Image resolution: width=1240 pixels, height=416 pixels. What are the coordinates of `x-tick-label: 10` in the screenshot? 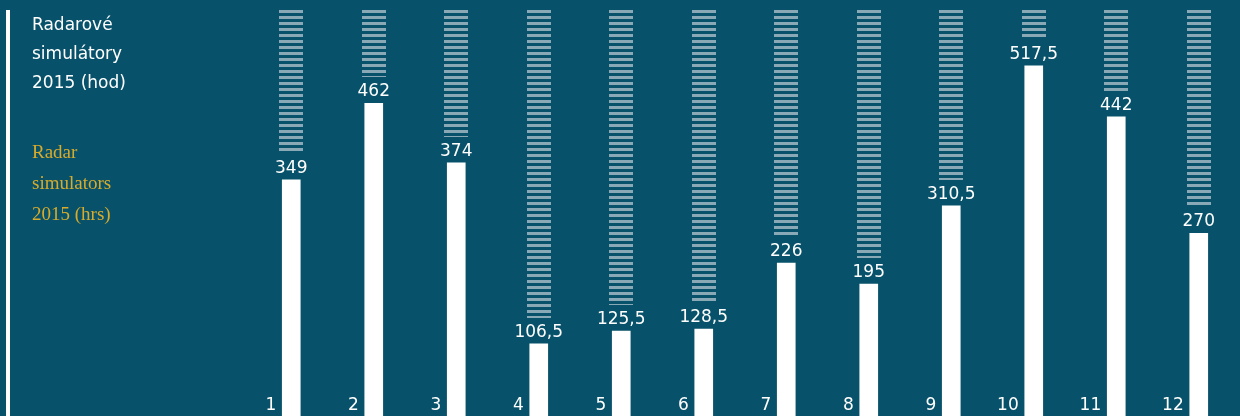 It's located at (1008, 403).